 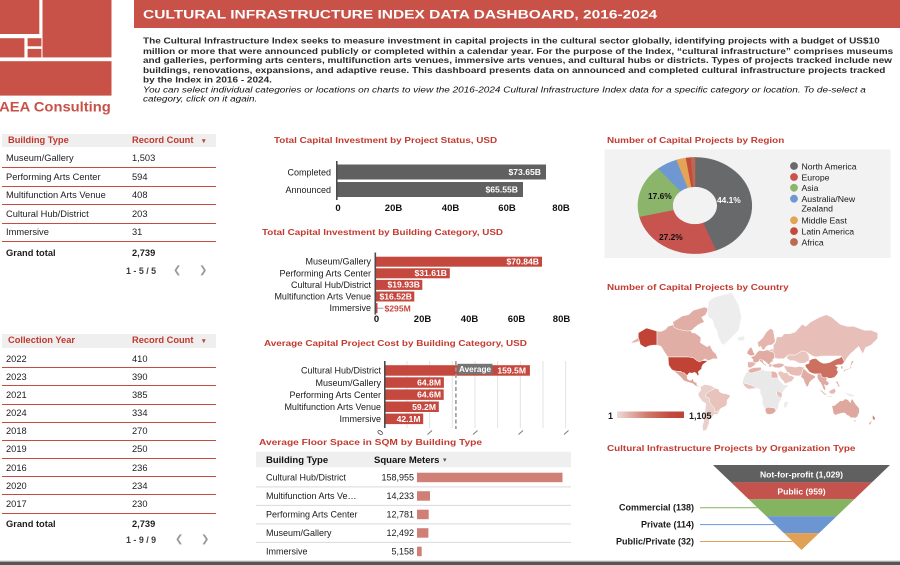 I want to click on svg-text: Public/Private (32), so click(x=655, y=542).